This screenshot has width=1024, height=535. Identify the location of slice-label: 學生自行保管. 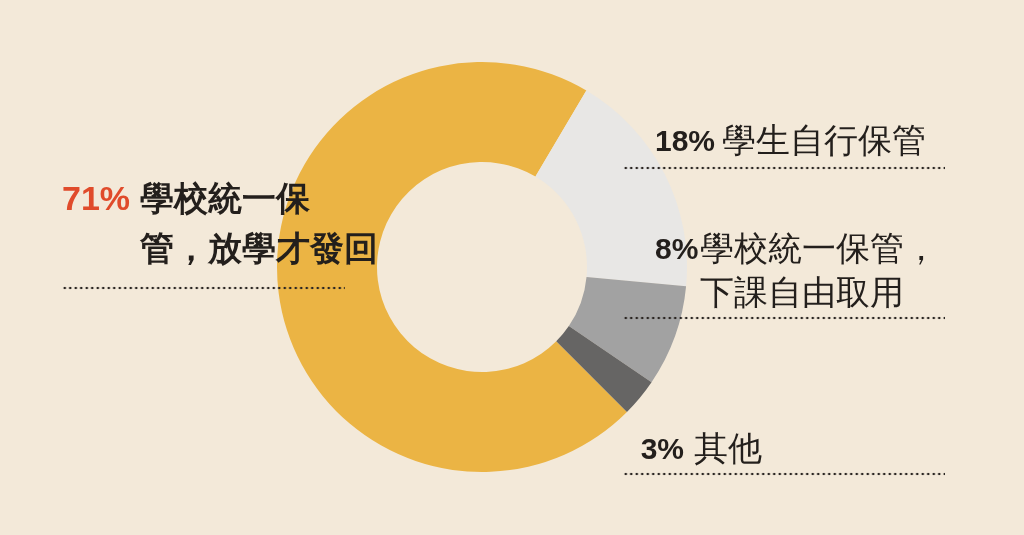
(824, 140).